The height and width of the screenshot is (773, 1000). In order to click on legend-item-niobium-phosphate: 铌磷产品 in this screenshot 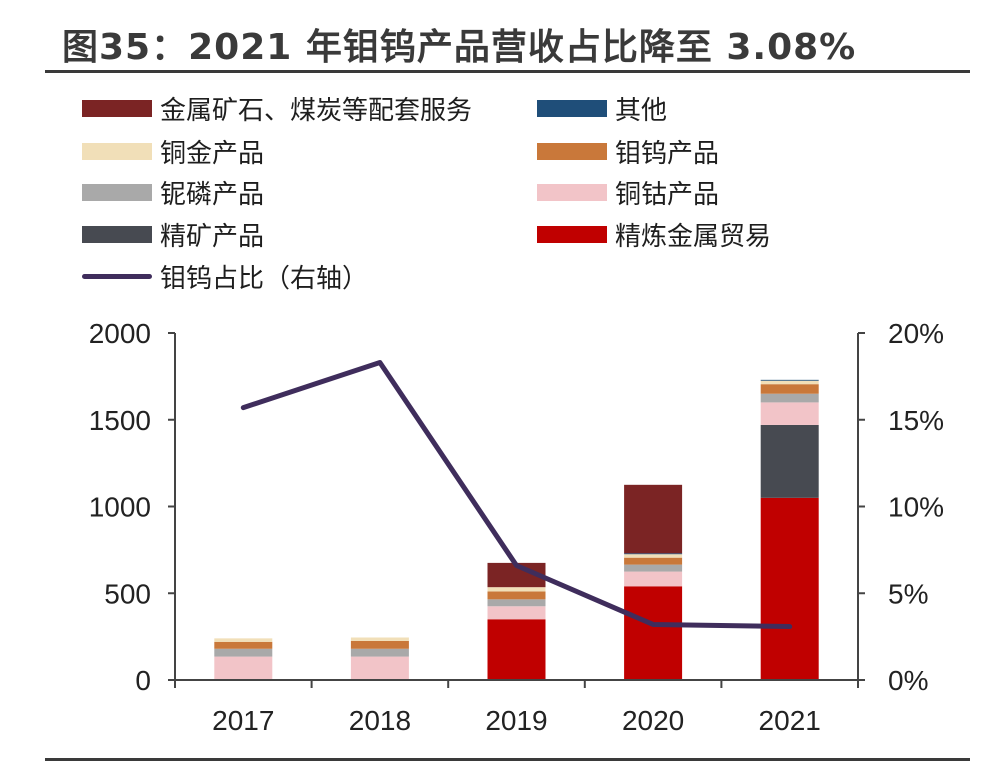, I will do `click(173, 193)`.